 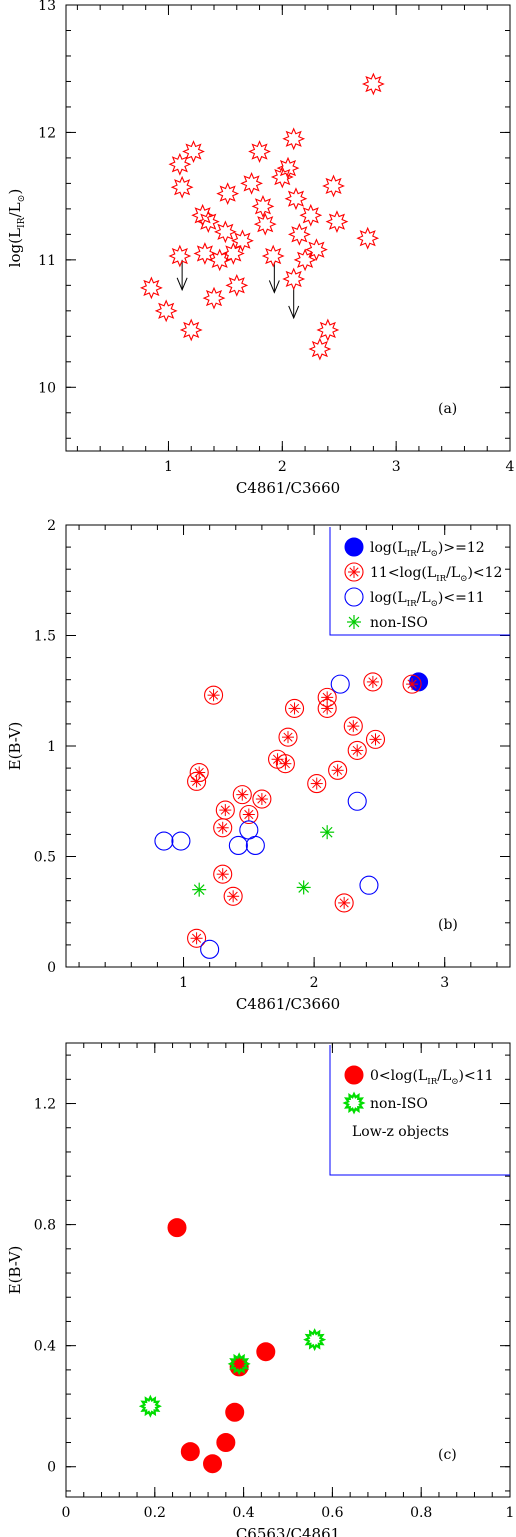 I want to click on panel-label: (b), so click(x=448, y=925).